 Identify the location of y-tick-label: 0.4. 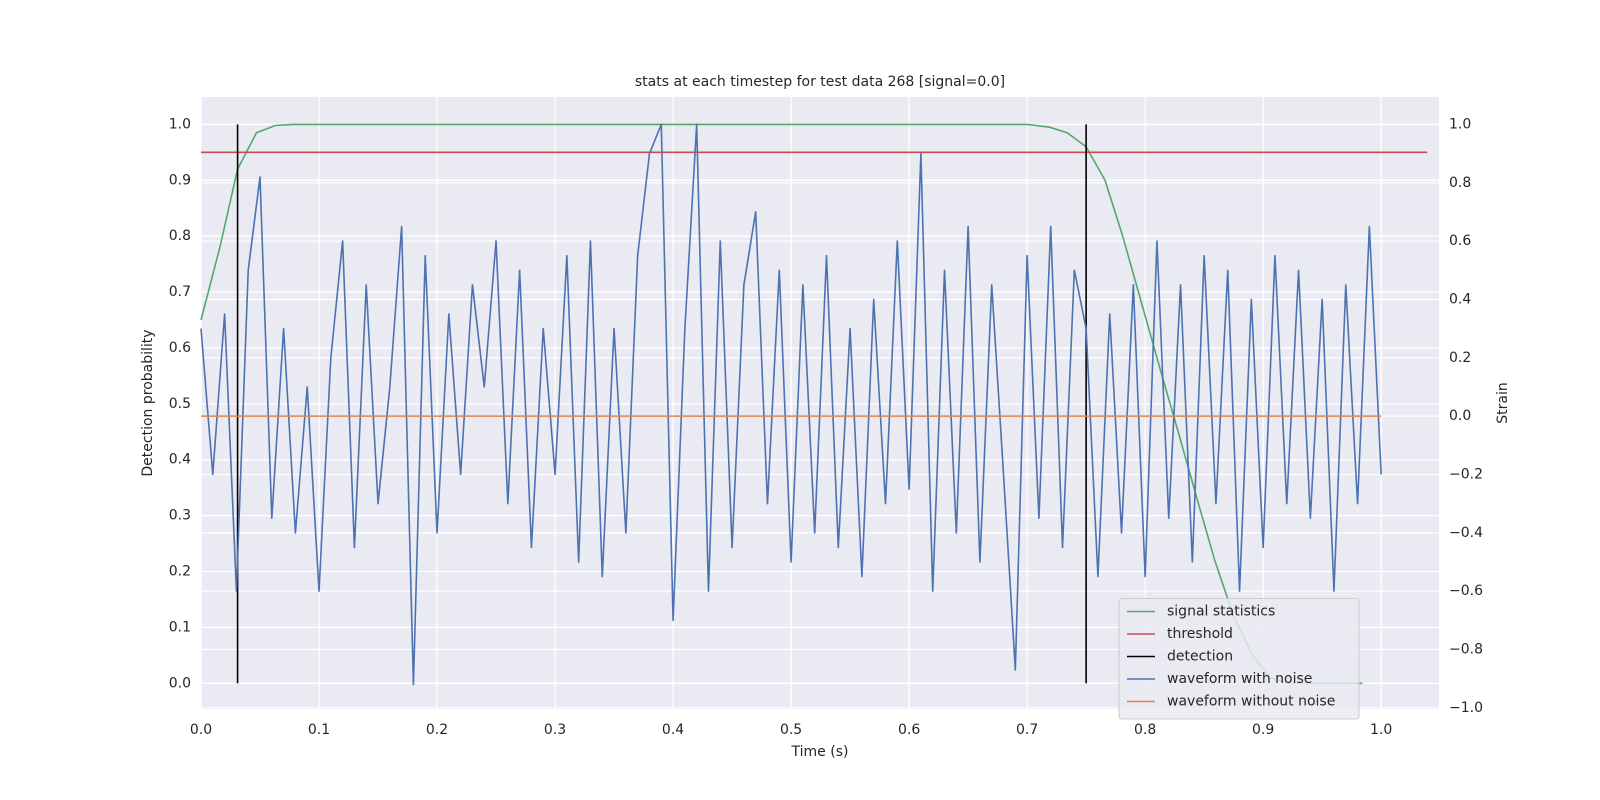
(180, 460).